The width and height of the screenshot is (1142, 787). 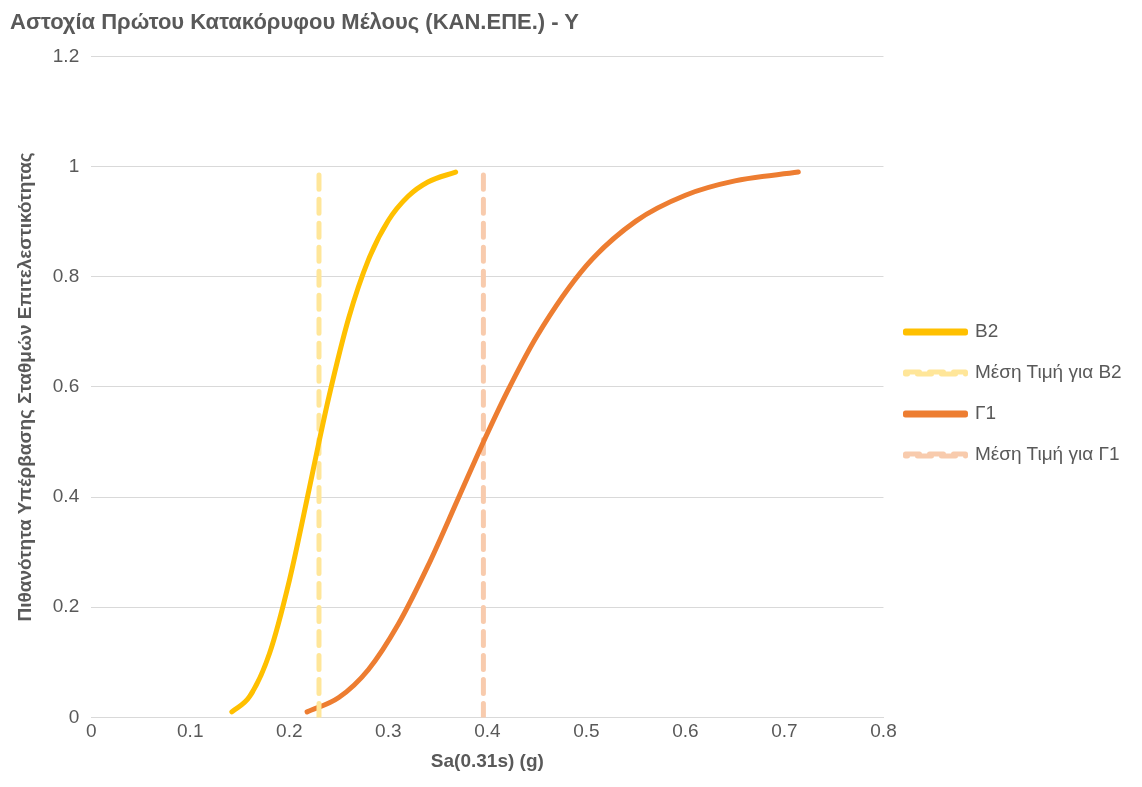 What do you see at coordinates (985, 413) in the screenshot?
I see `legend-label: Γ1` at bounding box center [985, 413].